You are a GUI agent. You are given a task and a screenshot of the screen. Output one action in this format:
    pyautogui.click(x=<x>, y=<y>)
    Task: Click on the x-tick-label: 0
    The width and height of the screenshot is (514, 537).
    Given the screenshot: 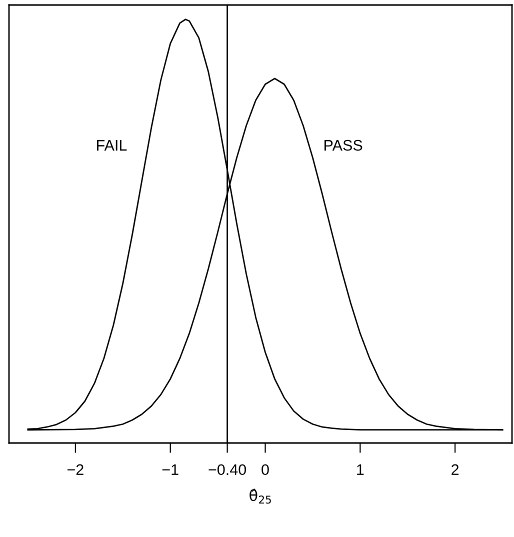 What is the action you would take?
    pyautogui.click(x=265, y=470)
    